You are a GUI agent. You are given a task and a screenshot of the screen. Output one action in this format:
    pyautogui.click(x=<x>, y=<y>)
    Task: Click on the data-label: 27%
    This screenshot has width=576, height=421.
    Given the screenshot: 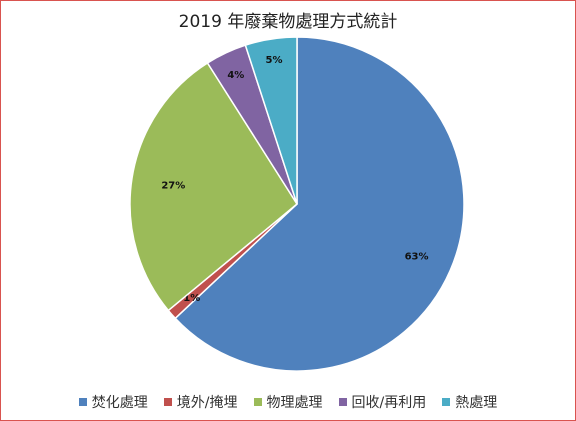 What is the action you would take?
    pyautogui.click(x=173, y=185)
    